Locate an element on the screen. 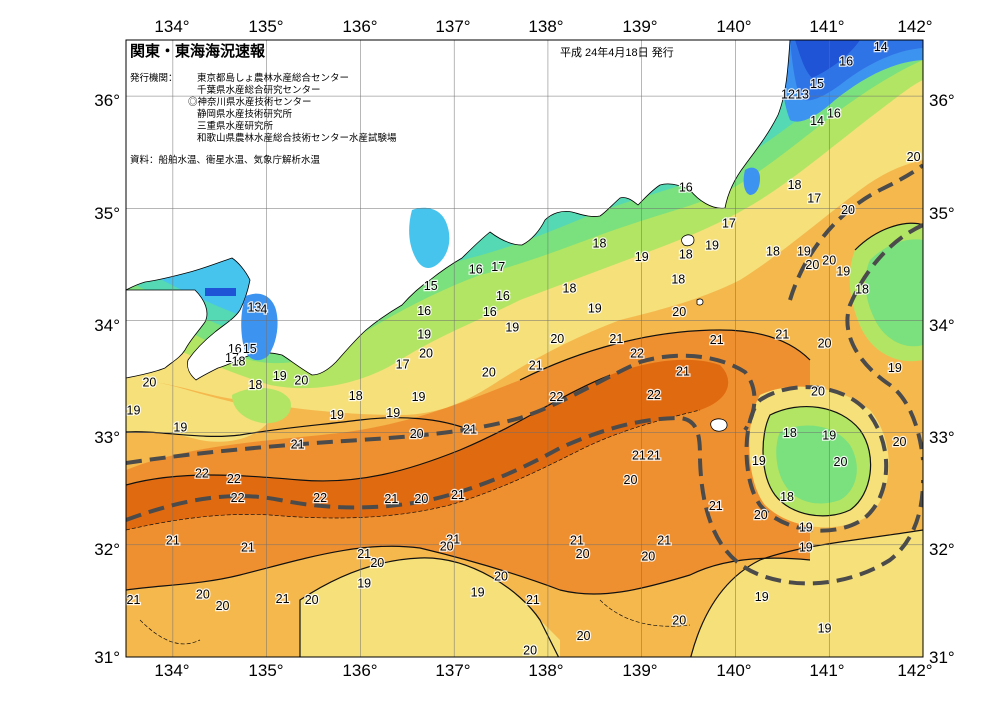  lat-label-left-32: 32° is located at coordinates (107, 549).